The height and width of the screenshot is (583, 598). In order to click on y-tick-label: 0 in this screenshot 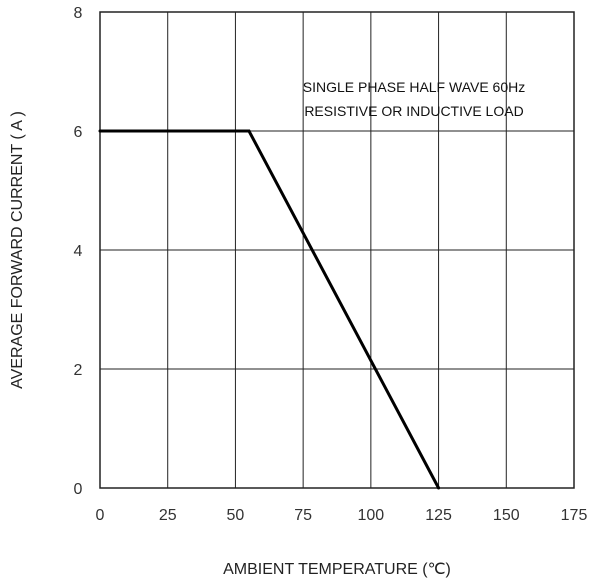, I will do `click(78, 489)`.